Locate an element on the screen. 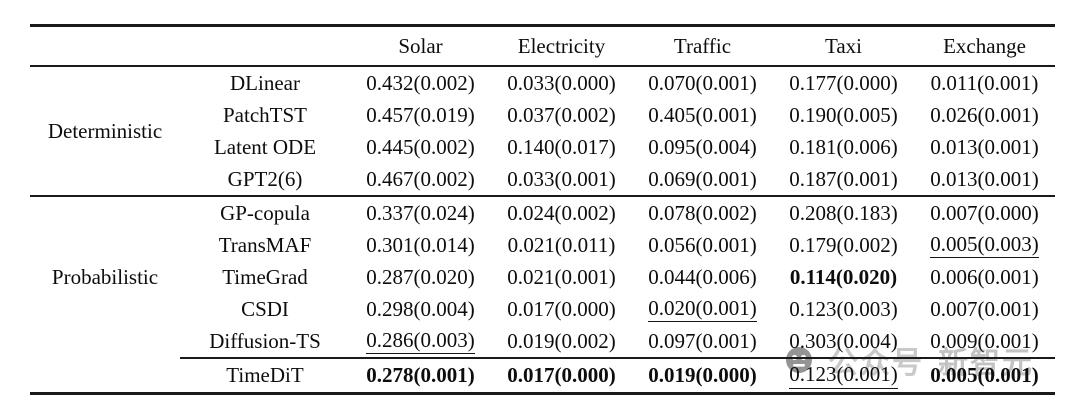 The height and width of the screenshot is (408, 1080). value-cell: 0.179(0.002) is located at coordinates (843, 244).